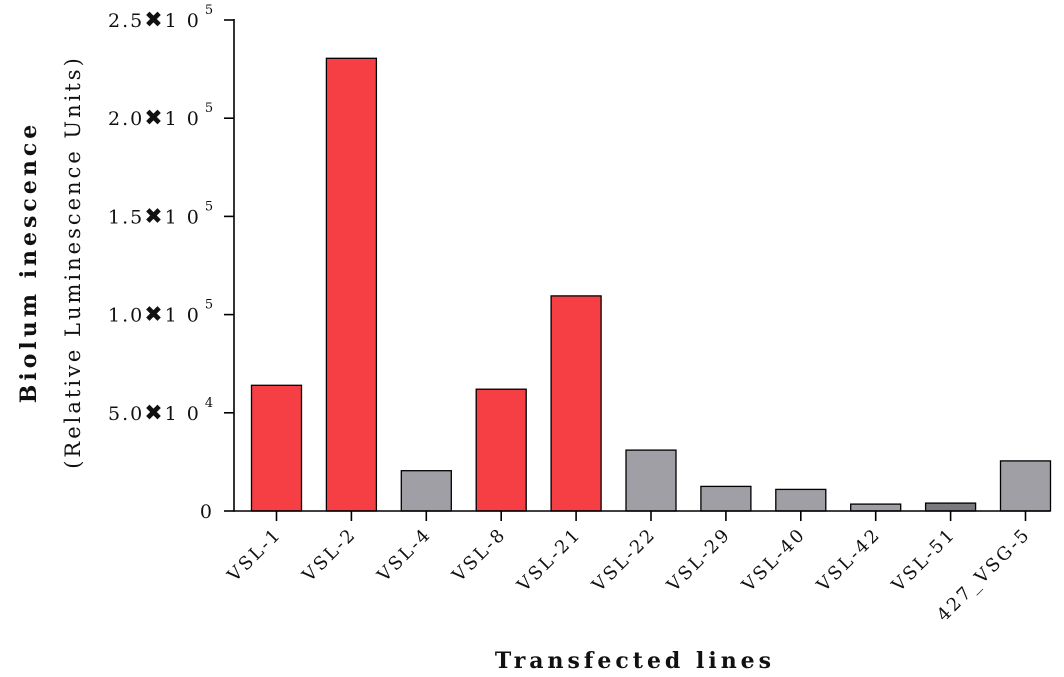 This screenshot has height=677, width=1064. What do you see at coordinates (207, 512) in the screenshot?
I see `y-tick-label: 0` at bounding box center [207, 512].